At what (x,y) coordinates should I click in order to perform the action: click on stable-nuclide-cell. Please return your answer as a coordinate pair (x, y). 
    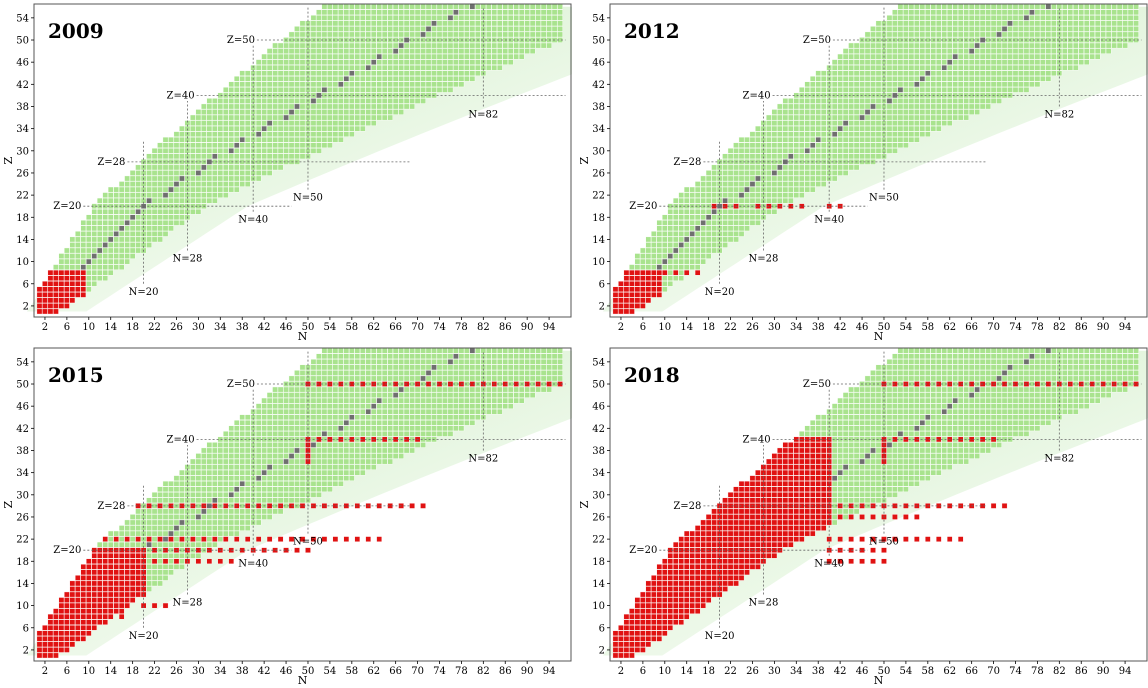
    Looking at the image, I should click on (368, 67).